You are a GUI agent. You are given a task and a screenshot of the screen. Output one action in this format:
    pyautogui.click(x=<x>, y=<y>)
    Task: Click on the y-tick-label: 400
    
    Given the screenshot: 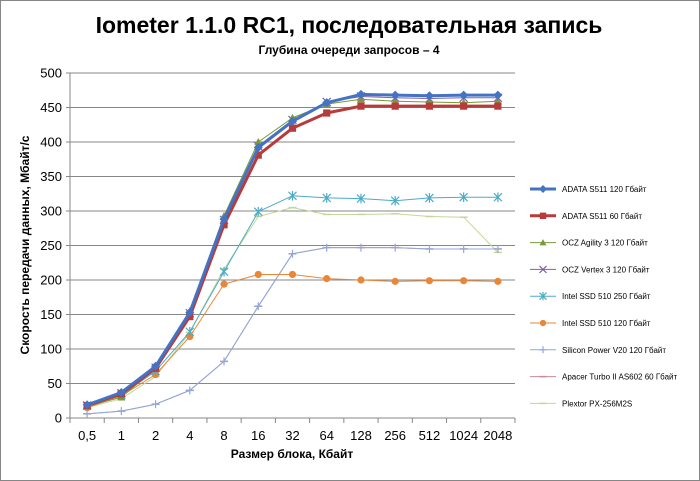 What is the action you would take?
    pyautogui.click(x=51, y=142)
    